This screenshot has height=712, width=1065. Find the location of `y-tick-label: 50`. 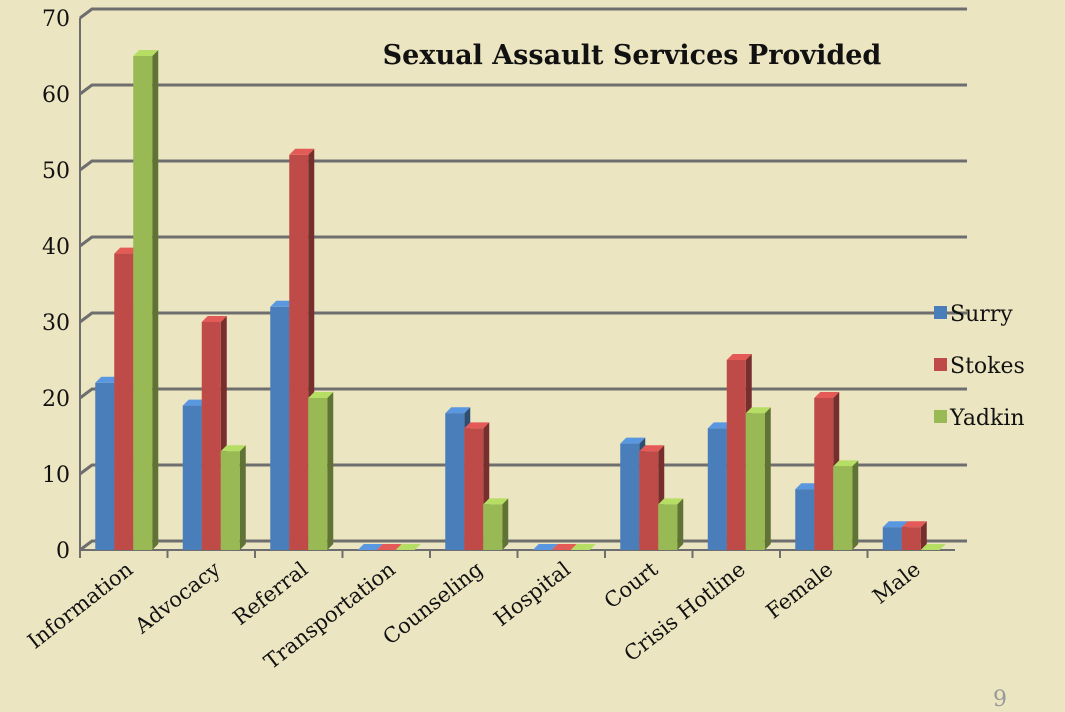

y-tick-label: 50 is located at coordinates (56, 171).